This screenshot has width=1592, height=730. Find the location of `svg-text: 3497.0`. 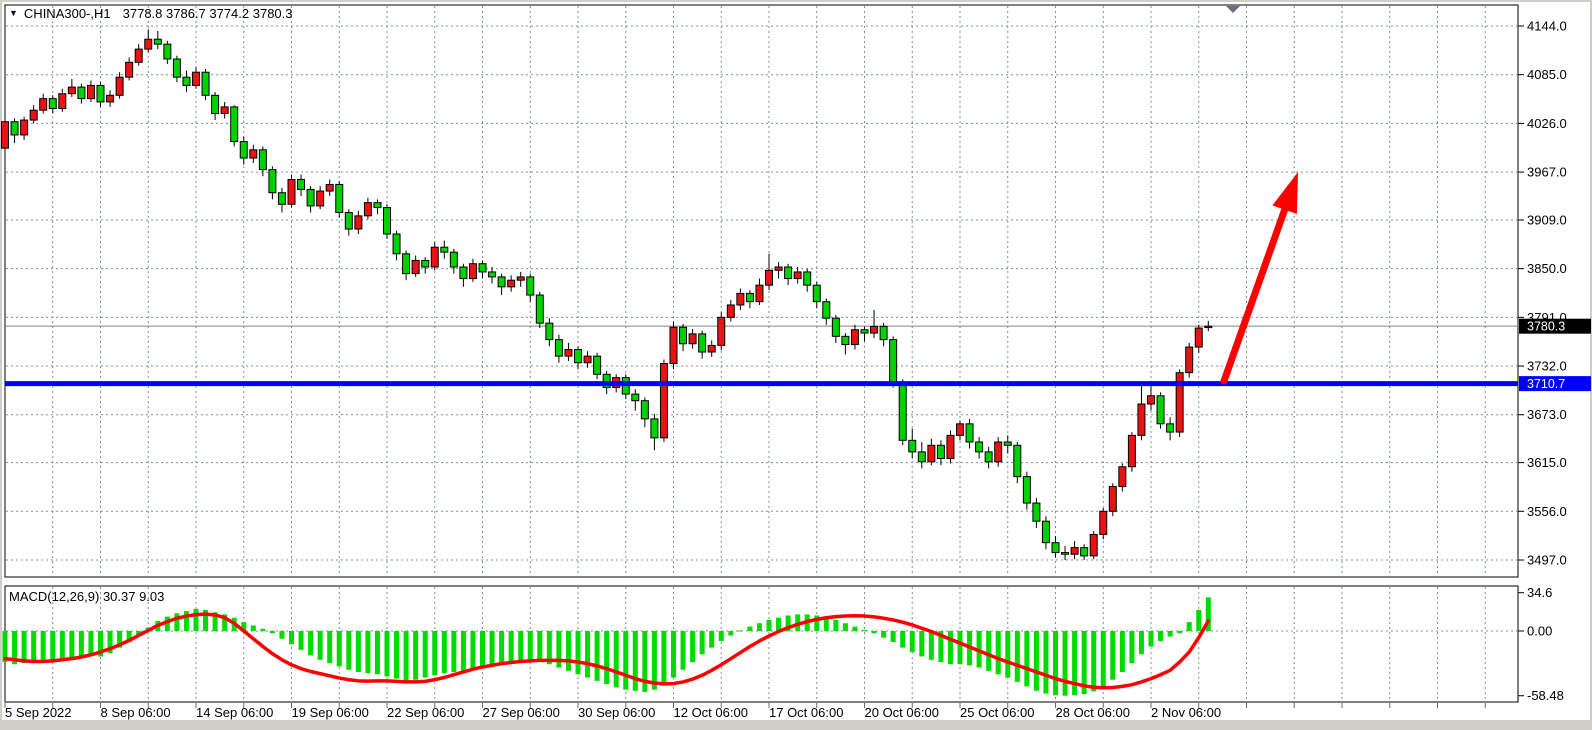

svg-text: 3497.0 is located at coordinates (1547, 560).